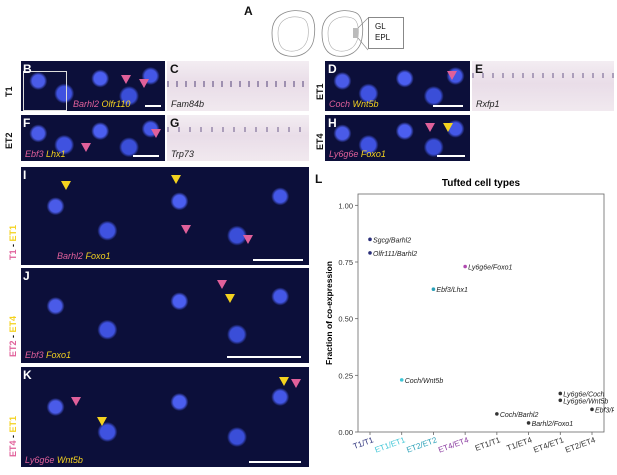  What do you see at coordinates (365, 104) in the screenshot?
I see `probe2: Wnt5b` at bounding box center [365, 104].